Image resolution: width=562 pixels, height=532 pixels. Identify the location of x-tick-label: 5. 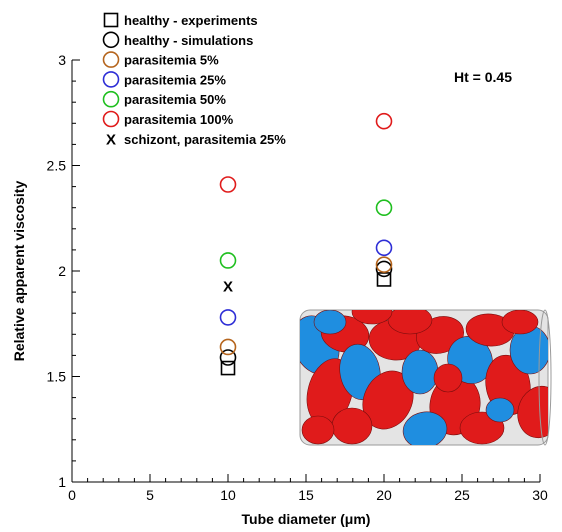
(150, 495).